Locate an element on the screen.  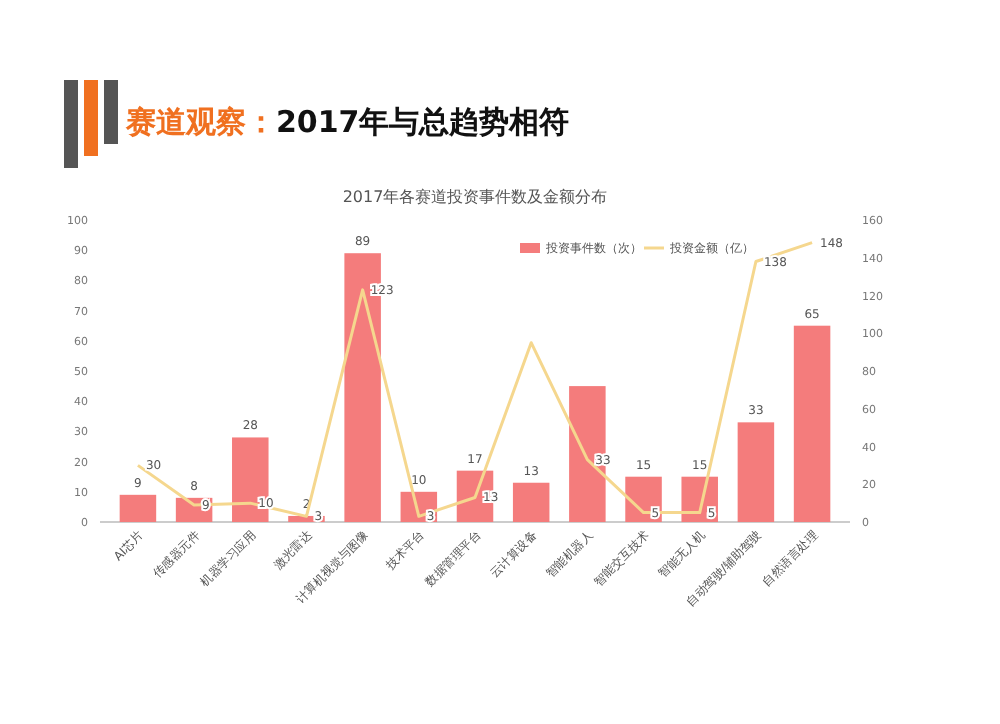
chart-title: 赛道观察：2017年与总趋势相符 is located at coordinates (347, 122).